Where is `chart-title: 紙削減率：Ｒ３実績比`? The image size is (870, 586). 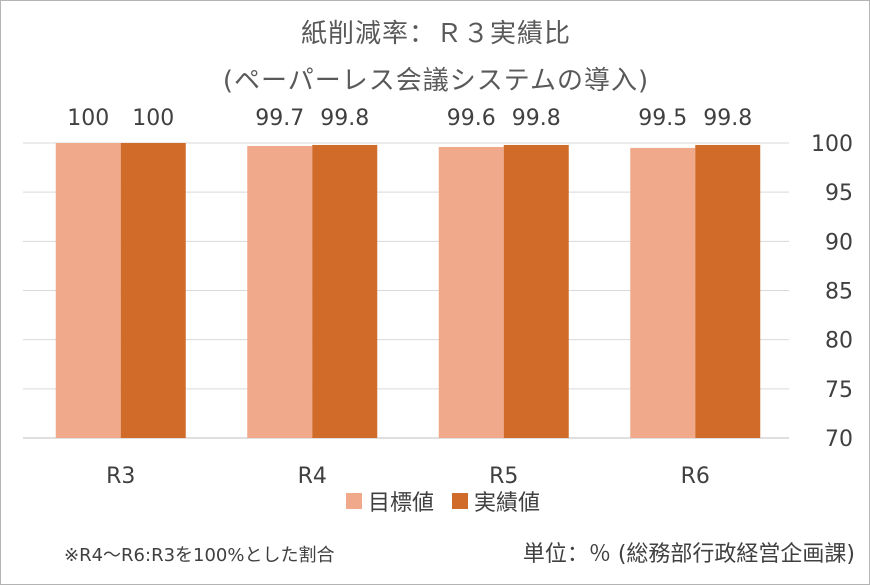 chart-title: 紙削減率：Ｒ３実績比 is located at coordinates (435, 34).